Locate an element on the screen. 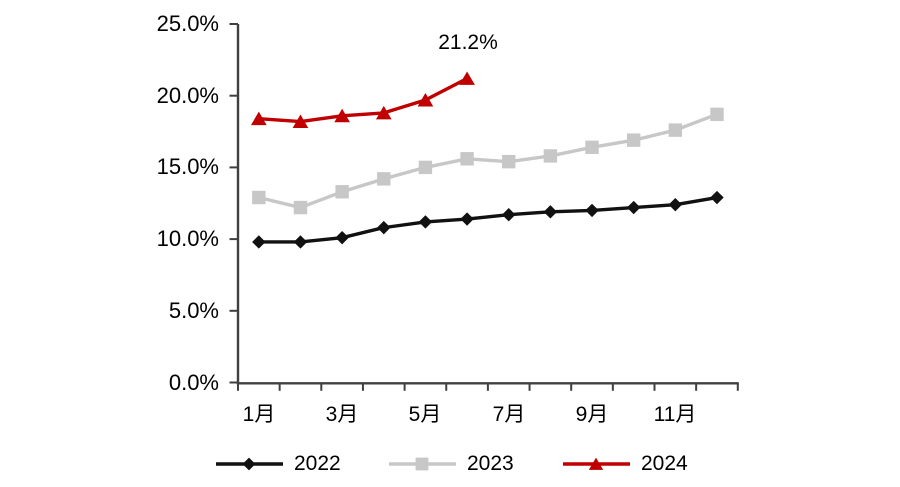 The image size is (900, 487). legend-marker-2024 is located at coordinates (596, 463).